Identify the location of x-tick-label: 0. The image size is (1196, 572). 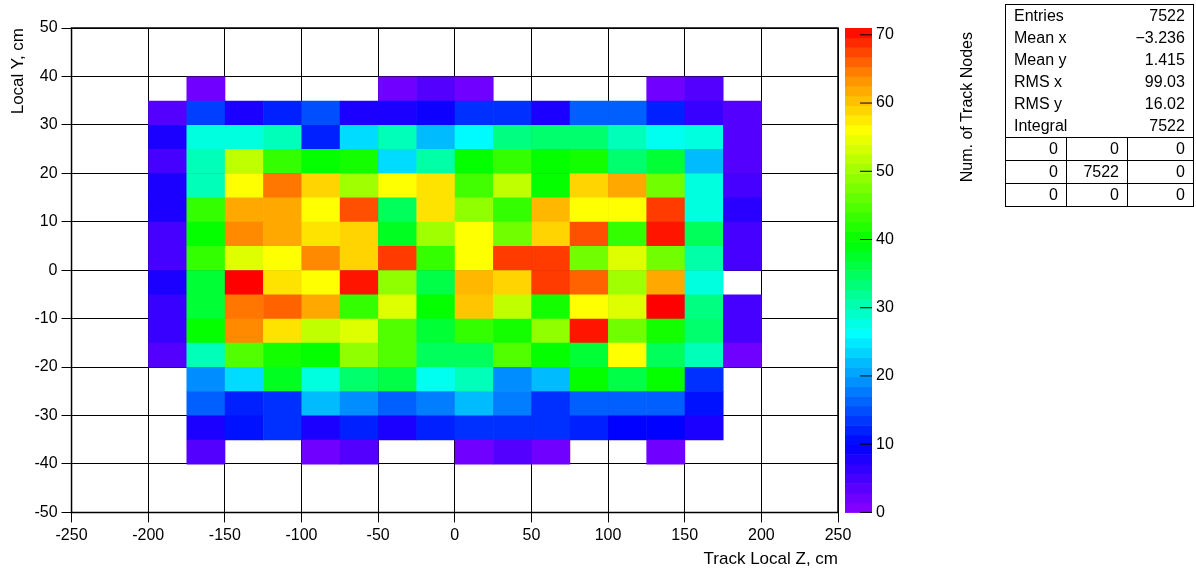
(455, 535).